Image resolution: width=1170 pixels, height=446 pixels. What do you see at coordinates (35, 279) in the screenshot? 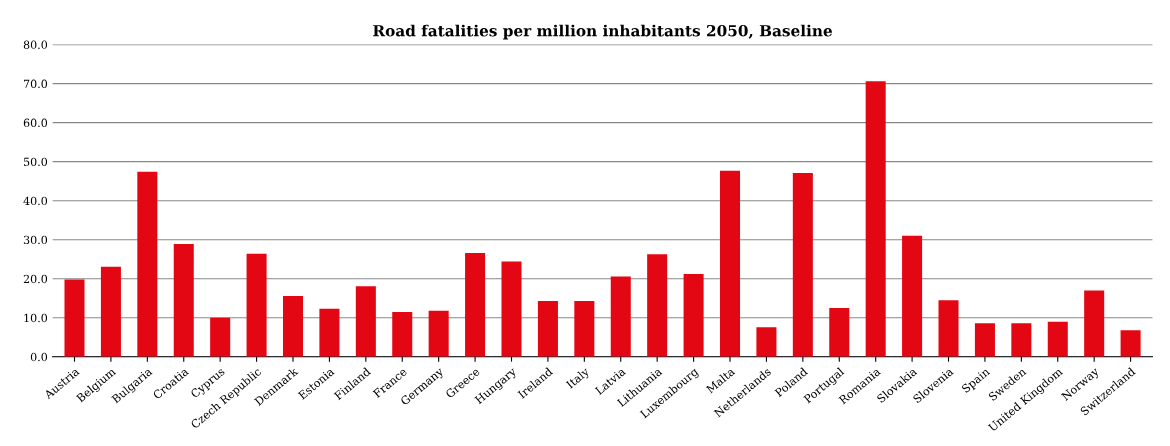
I see `y-tick-label: 20.0` at bounding box center [35, 279].